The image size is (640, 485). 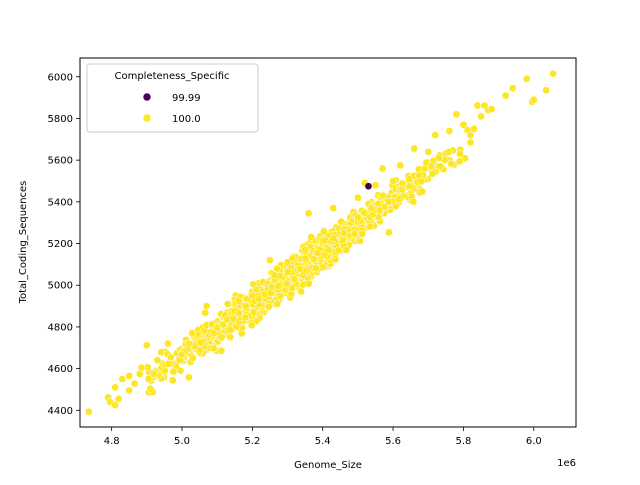 I want to click on x-tick-label: 5.6, so click(x=393, y=441).